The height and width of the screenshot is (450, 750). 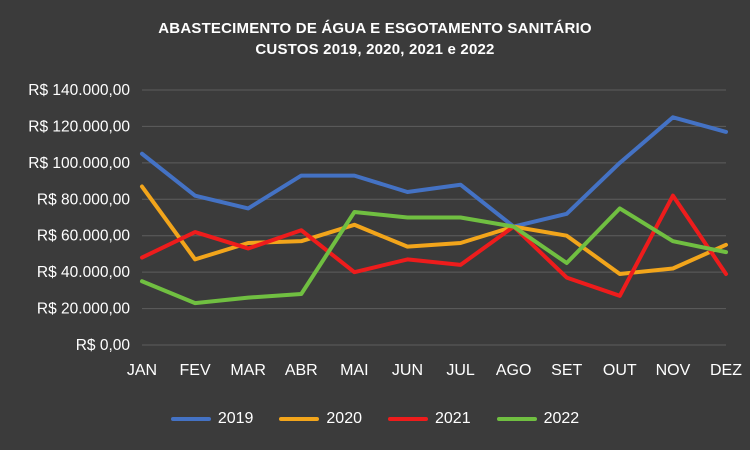 I want to click on legend-item-2021: 2021, so click(x=429, y=419).